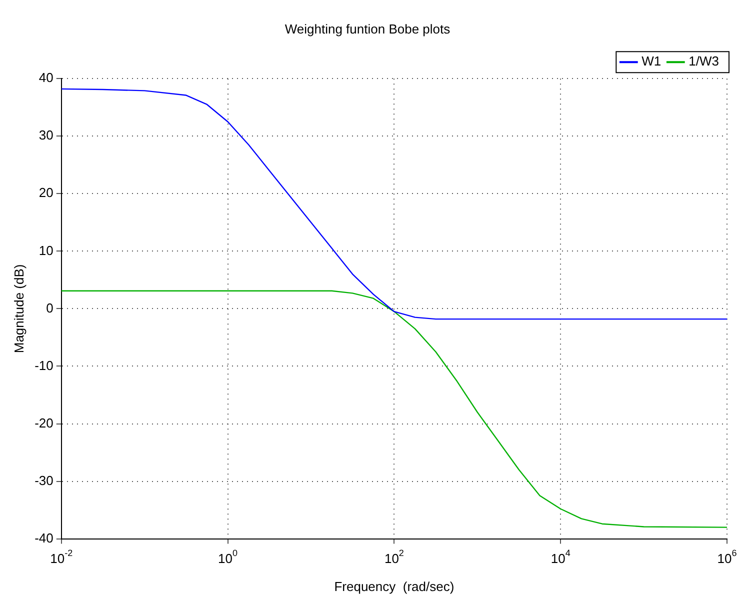 Image resolution: width=749 pixels, height=607 pixels. I want to click on y-tick-label: 0, so click(50, 308).